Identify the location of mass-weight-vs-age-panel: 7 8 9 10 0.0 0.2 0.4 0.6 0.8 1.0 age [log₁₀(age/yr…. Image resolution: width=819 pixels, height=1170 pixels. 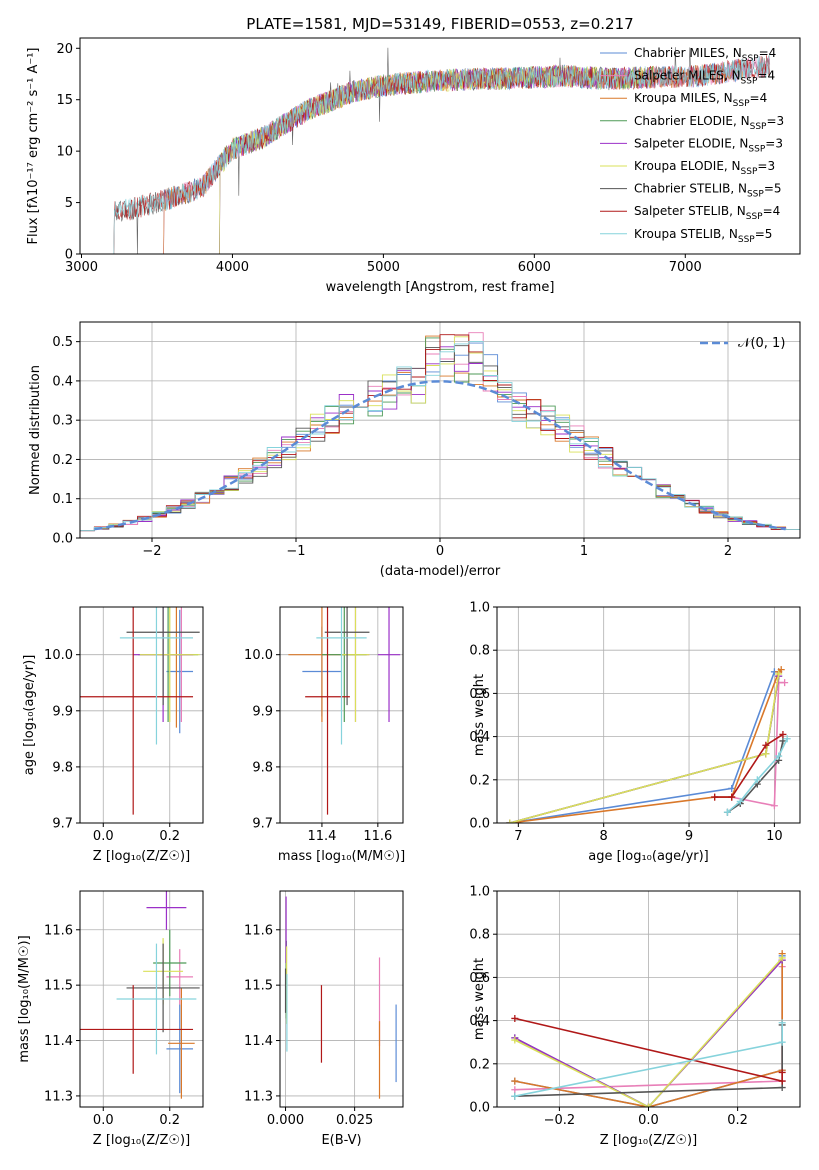
(635, 732).